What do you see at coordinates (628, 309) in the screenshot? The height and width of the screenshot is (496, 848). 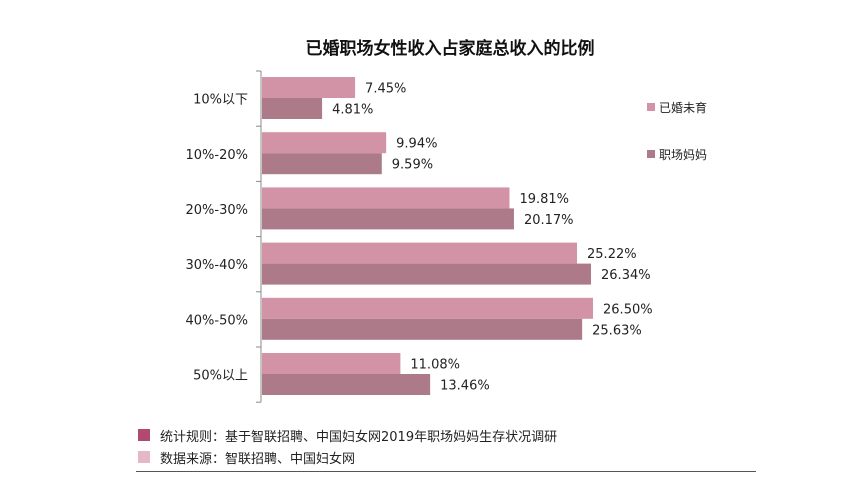 I see `data-label-series-1: 26.50%` at bounding box center [628, 309].